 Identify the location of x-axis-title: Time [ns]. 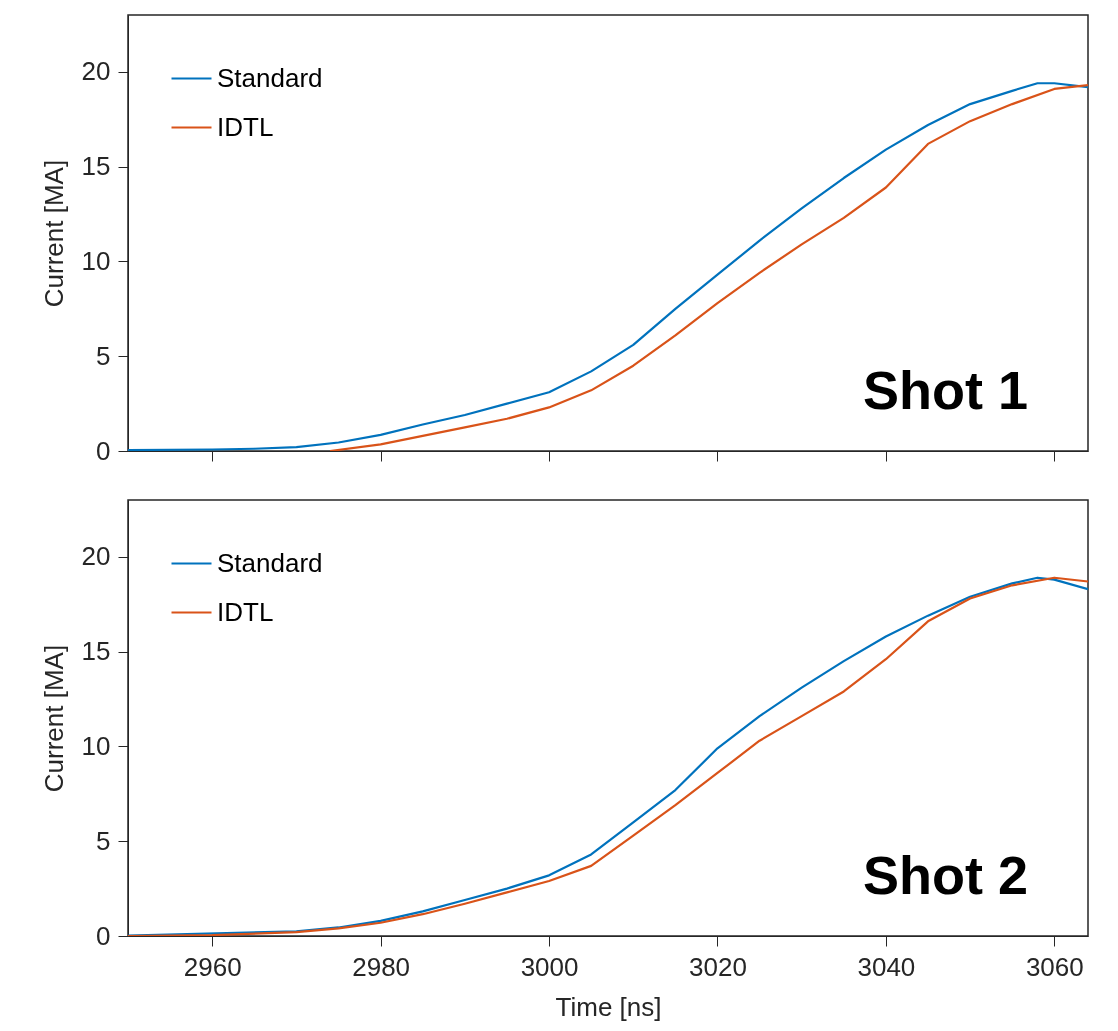
(608, 1006).